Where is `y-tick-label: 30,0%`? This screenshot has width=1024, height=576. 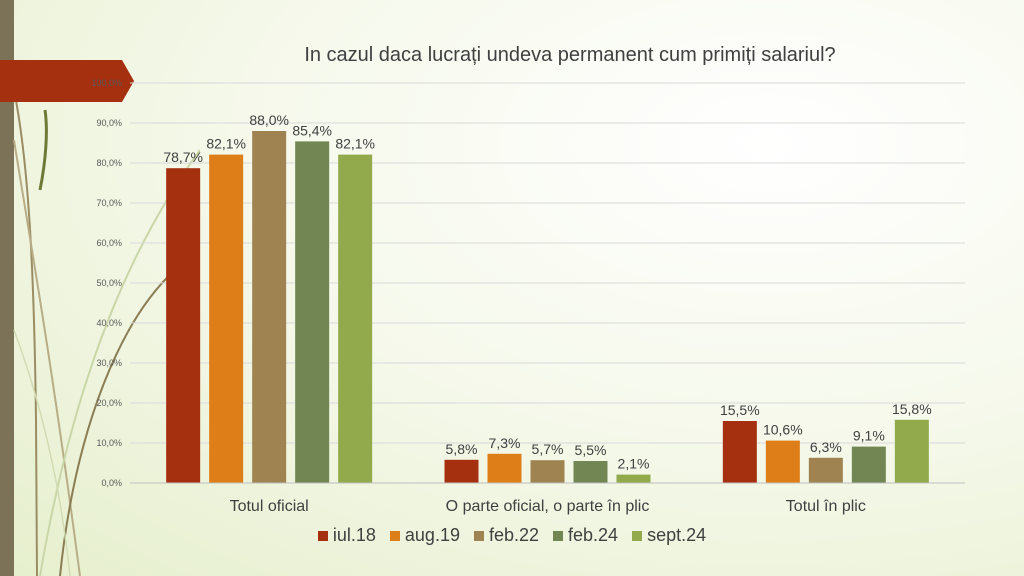
y-tick-label: 30,0% is located at coordinates (109, 363).